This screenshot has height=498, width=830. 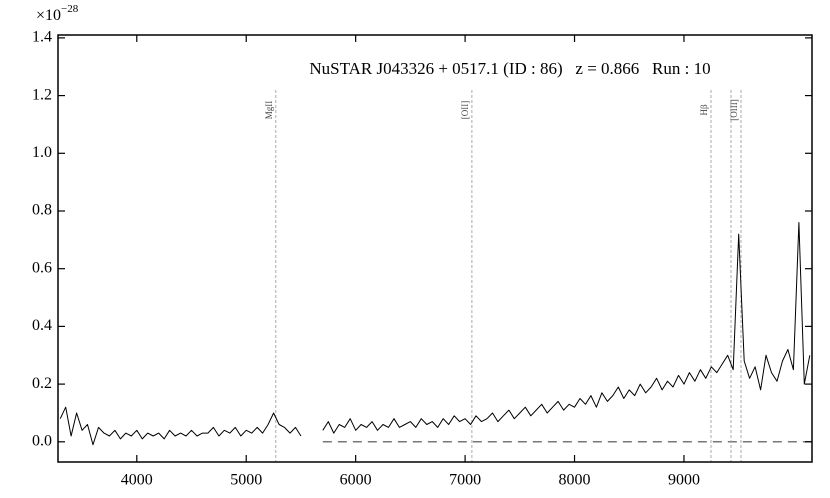 What do you see at coordinates (575, 480) in the screenshot?
I see `x-tick-label: 8000` at bounding box center [575, 480].